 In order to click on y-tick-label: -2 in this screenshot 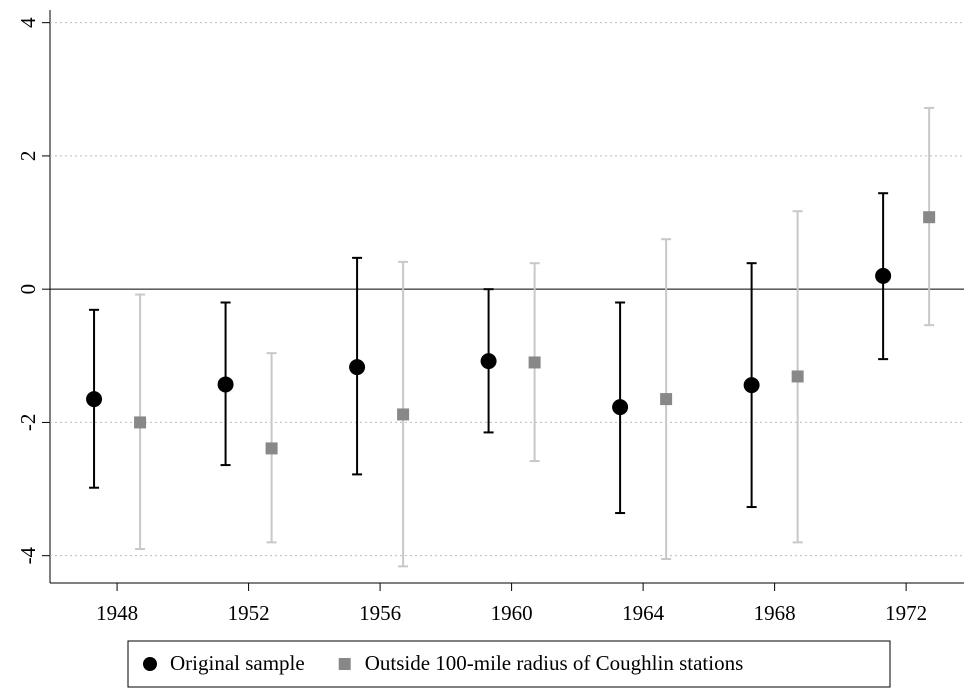, I will do `click(28, 423)`.